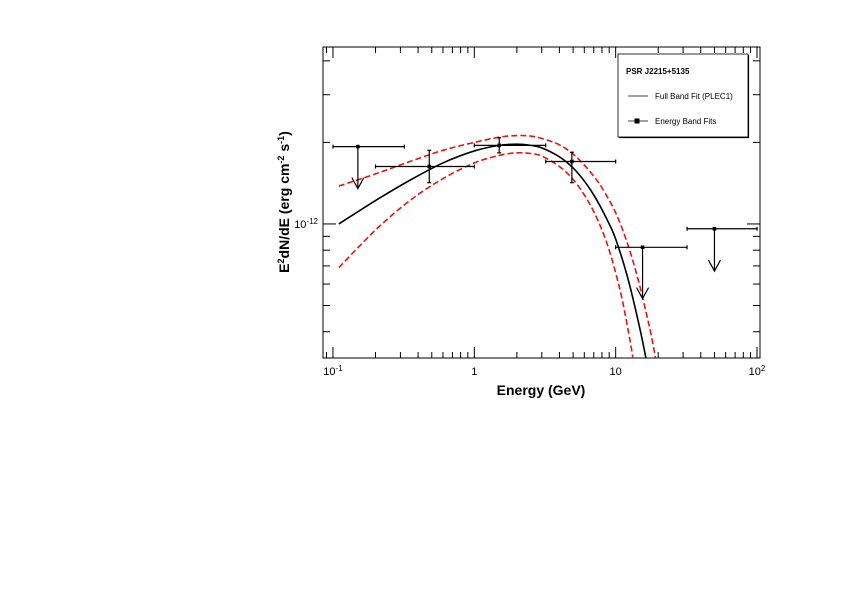 The width and height of the screenshot is (842, 595). What do you see at coordinates (486, 254) in the screenshot?
I see `lower-band-curve` at bounding box center [486, 254].